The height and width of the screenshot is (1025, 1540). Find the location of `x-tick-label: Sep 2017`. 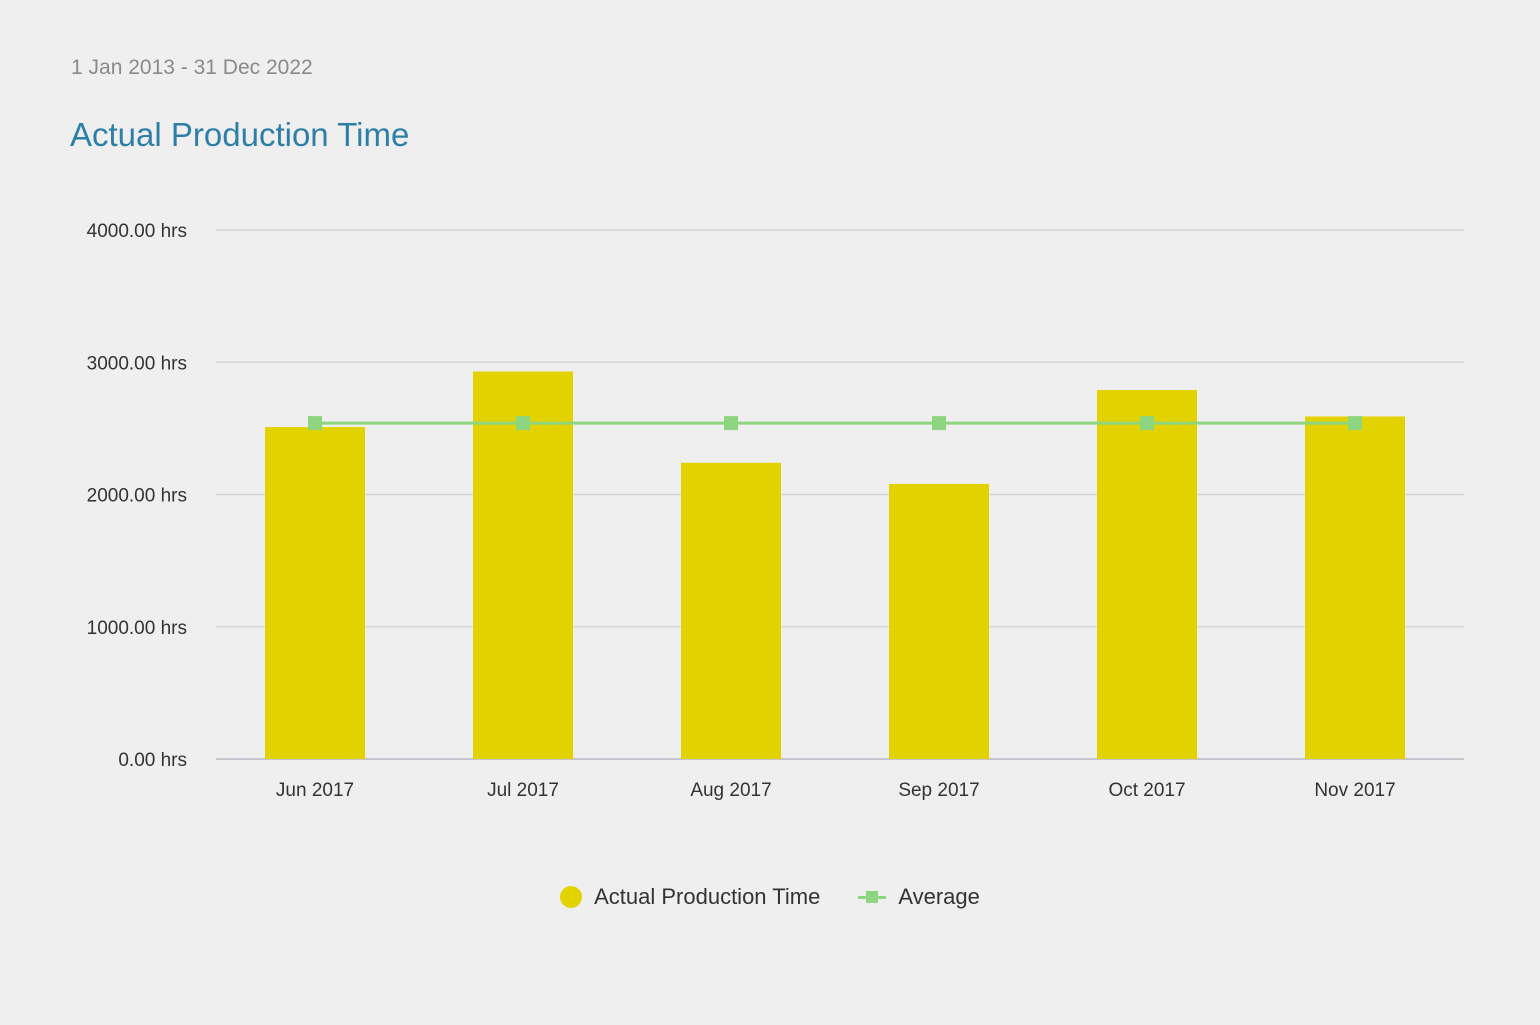

x-tick-label: Sep 2017 is located at coordinates (938, 790).